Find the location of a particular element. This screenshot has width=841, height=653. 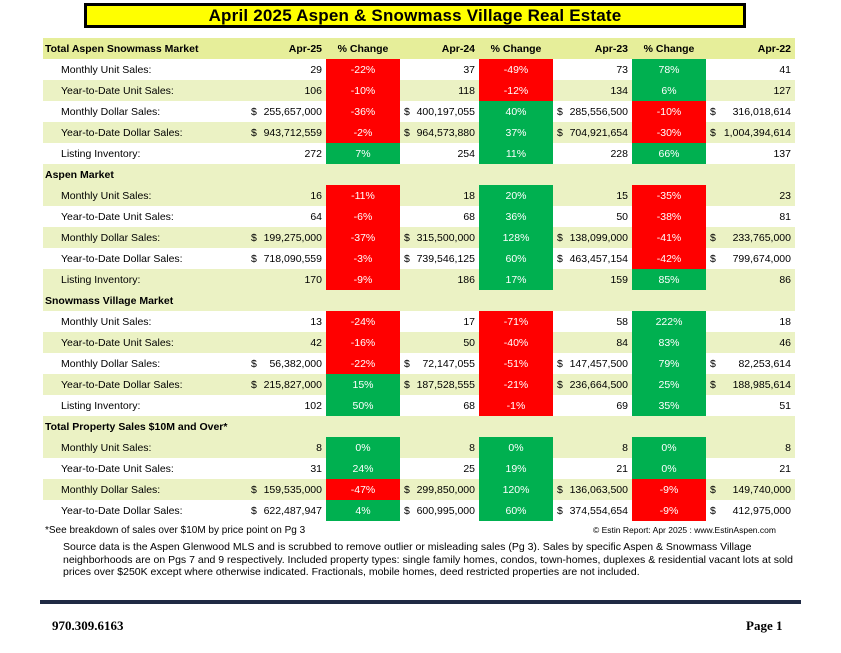

percent-change: 0% is located at coordinates (669, 468).